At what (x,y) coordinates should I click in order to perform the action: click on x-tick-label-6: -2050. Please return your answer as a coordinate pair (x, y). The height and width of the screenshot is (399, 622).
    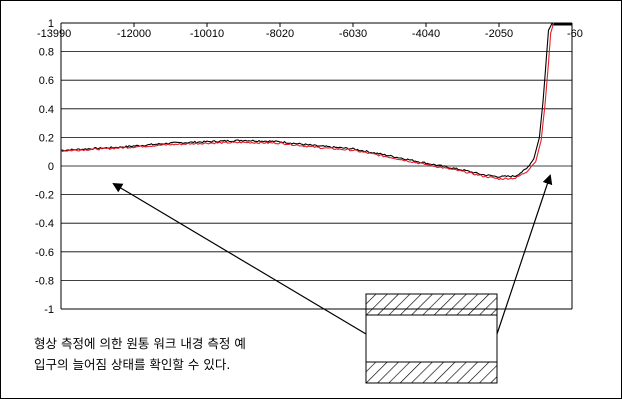
    Looking at the image, I should click on (499, 34).